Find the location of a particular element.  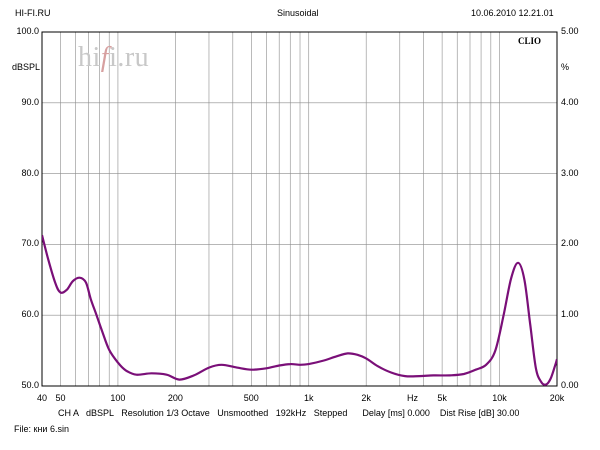

y-tick-label: 50.0 is located at coordinates (30, 385).